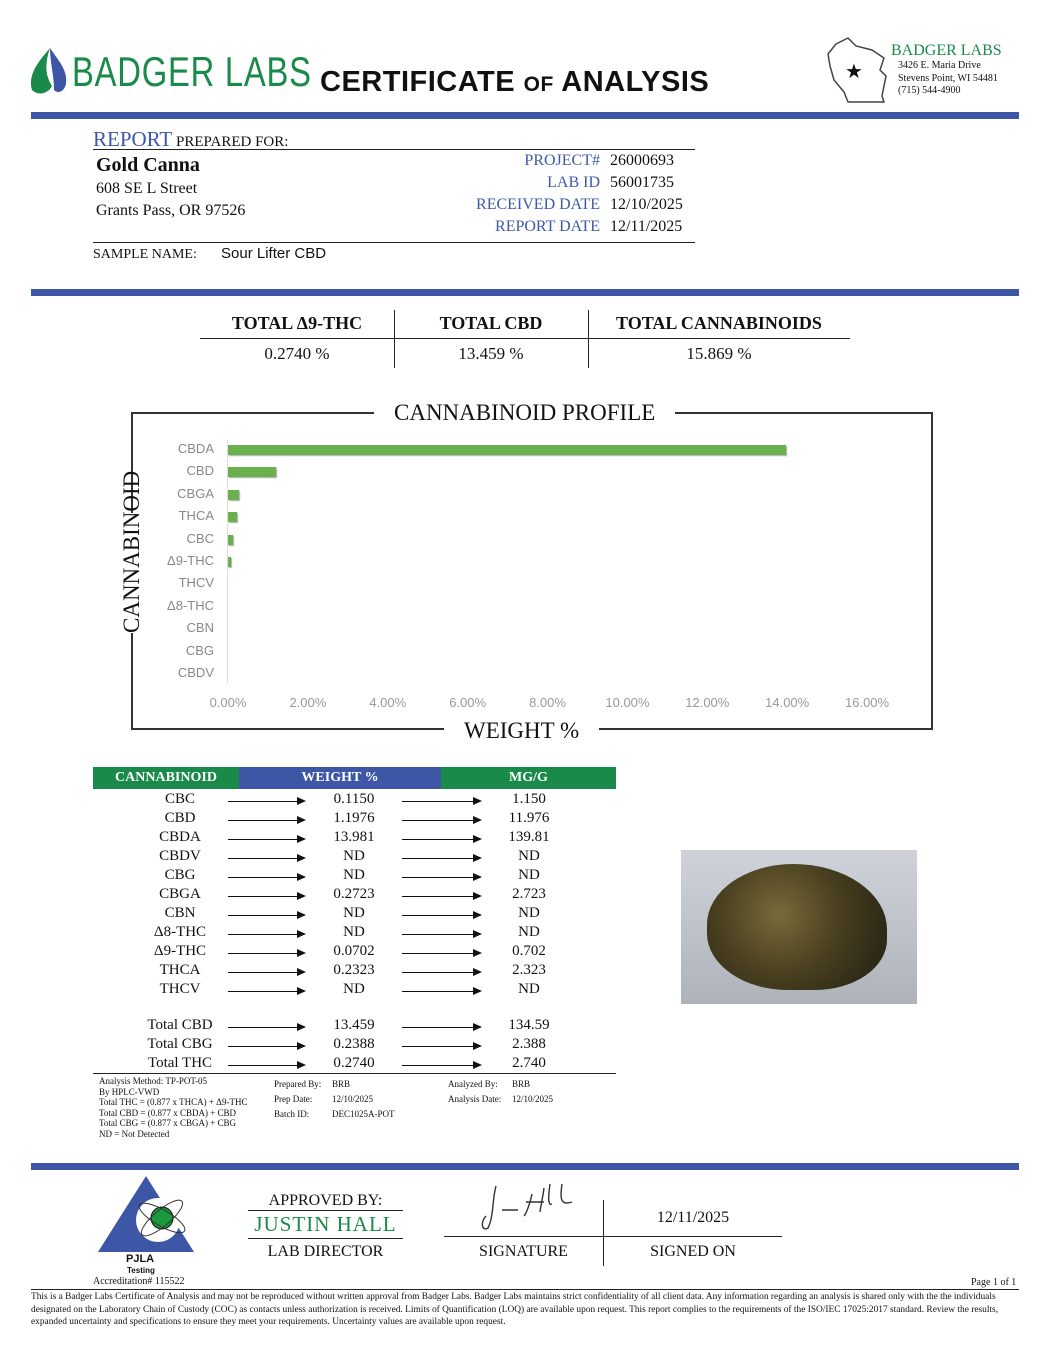  What do you see at coordinates (190, 605) in the screenshot?
I see `chart-category-label: Δ8-THC` at bounding box center [190, 605].